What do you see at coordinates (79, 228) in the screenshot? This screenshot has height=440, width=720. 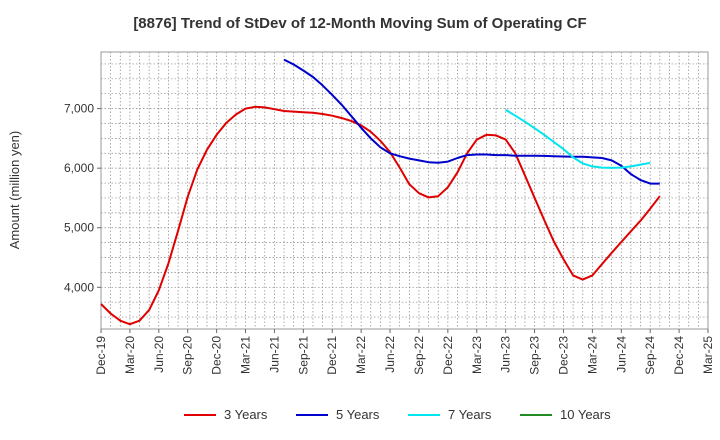 I see `y-tick-label: 5,000` at bounding box center [79, 228].